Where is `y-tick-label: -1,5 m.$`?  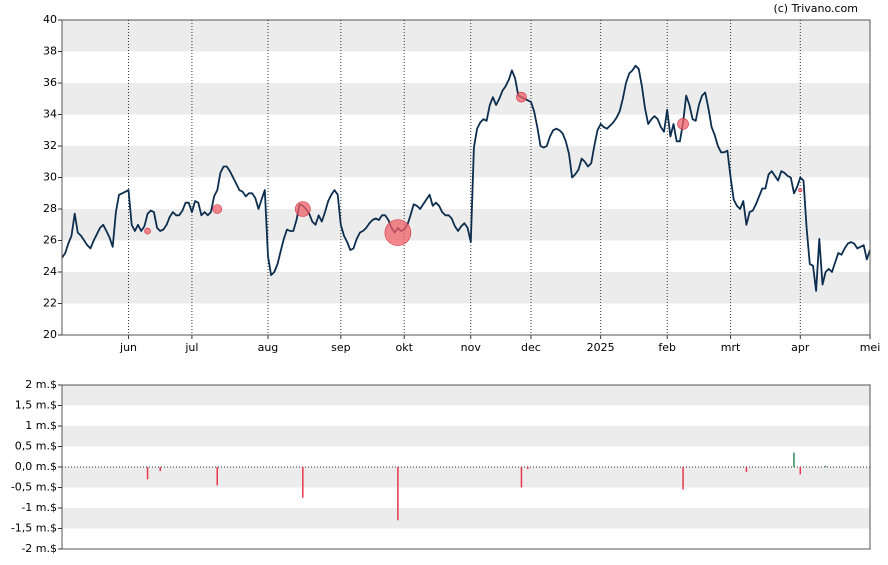
y-tick-label: -1,5 m.$ is located at coordinates (34, 528).